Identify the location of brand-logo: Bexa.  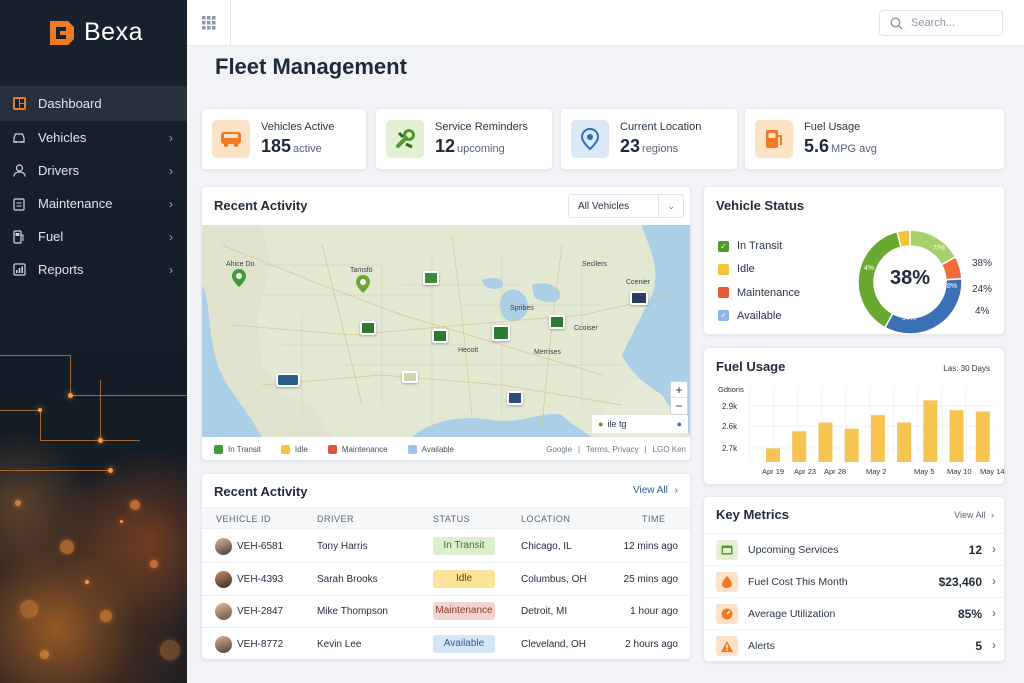
(95, 32).